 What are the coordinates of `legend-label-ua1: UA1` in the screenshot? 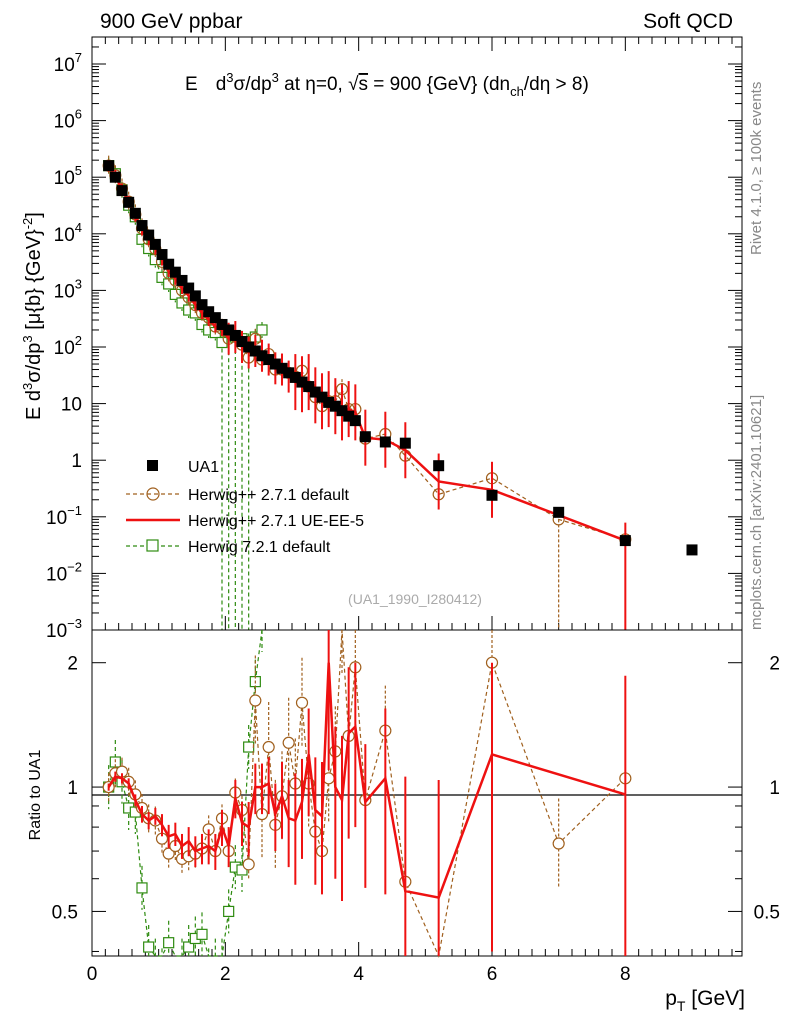 It's located at (203, 467).